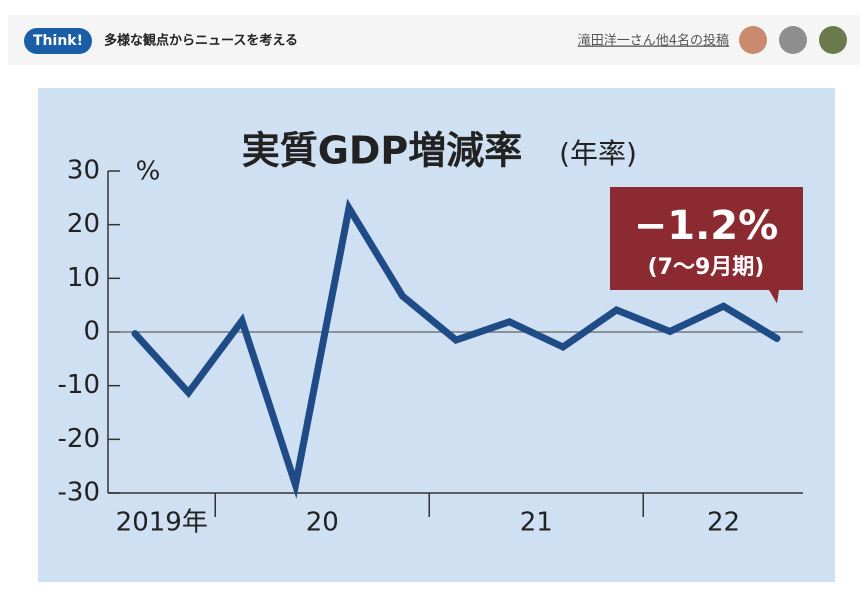 The image size is (861, 591). What do you see at coordinates (723, 523) in the screenshot?
I see `x-tick-label: 22` at bounding box center [723, 523].